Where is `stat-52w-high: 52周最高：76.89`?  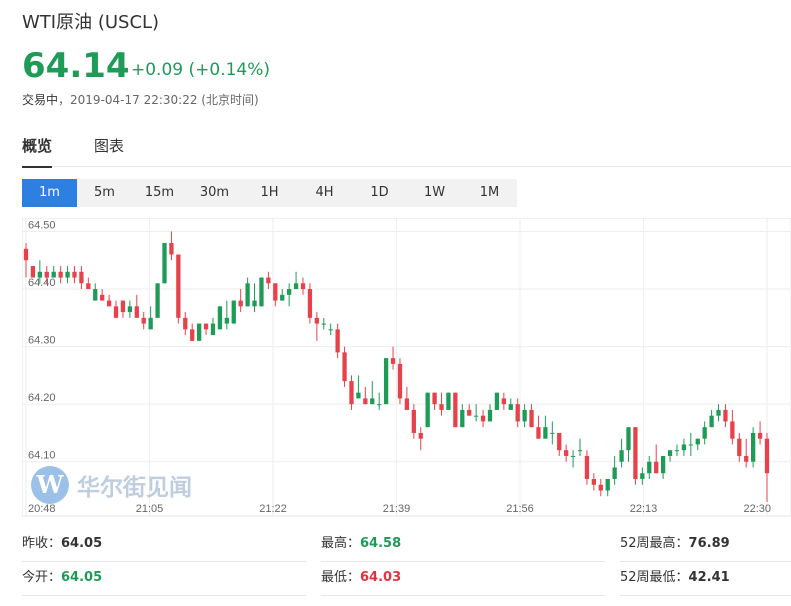 stat-52w-high: 52周最高：76.89 is located at coordinates (705, 544).